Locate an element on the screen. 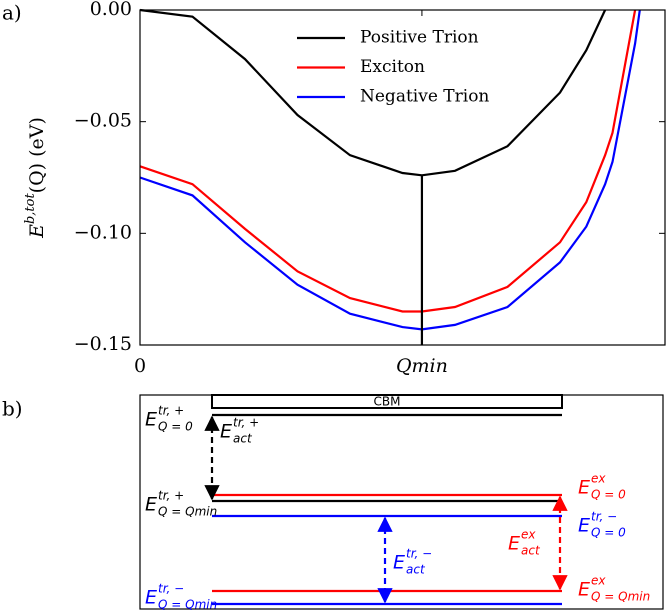 Image resolution: width=667 pixels, height=612 pixels. y-tick-label: −0.10 is located at coordinates (103, 232).